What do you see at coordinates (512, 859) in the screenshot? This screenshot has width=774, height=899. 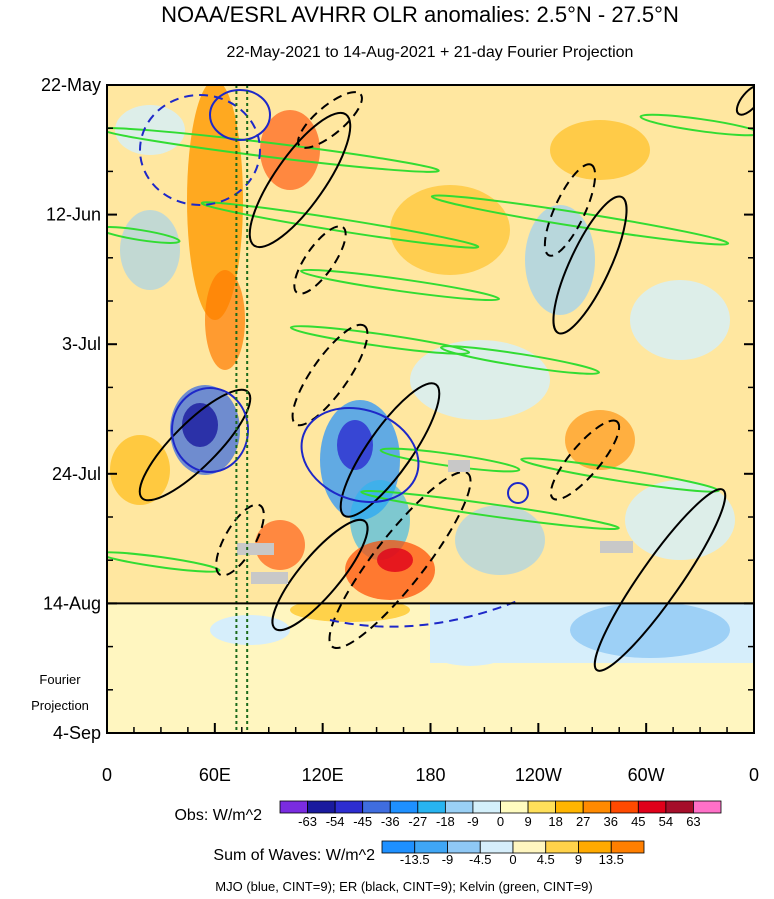 I see `waves-legend-tick: 0` at bounding box center [512, 859].